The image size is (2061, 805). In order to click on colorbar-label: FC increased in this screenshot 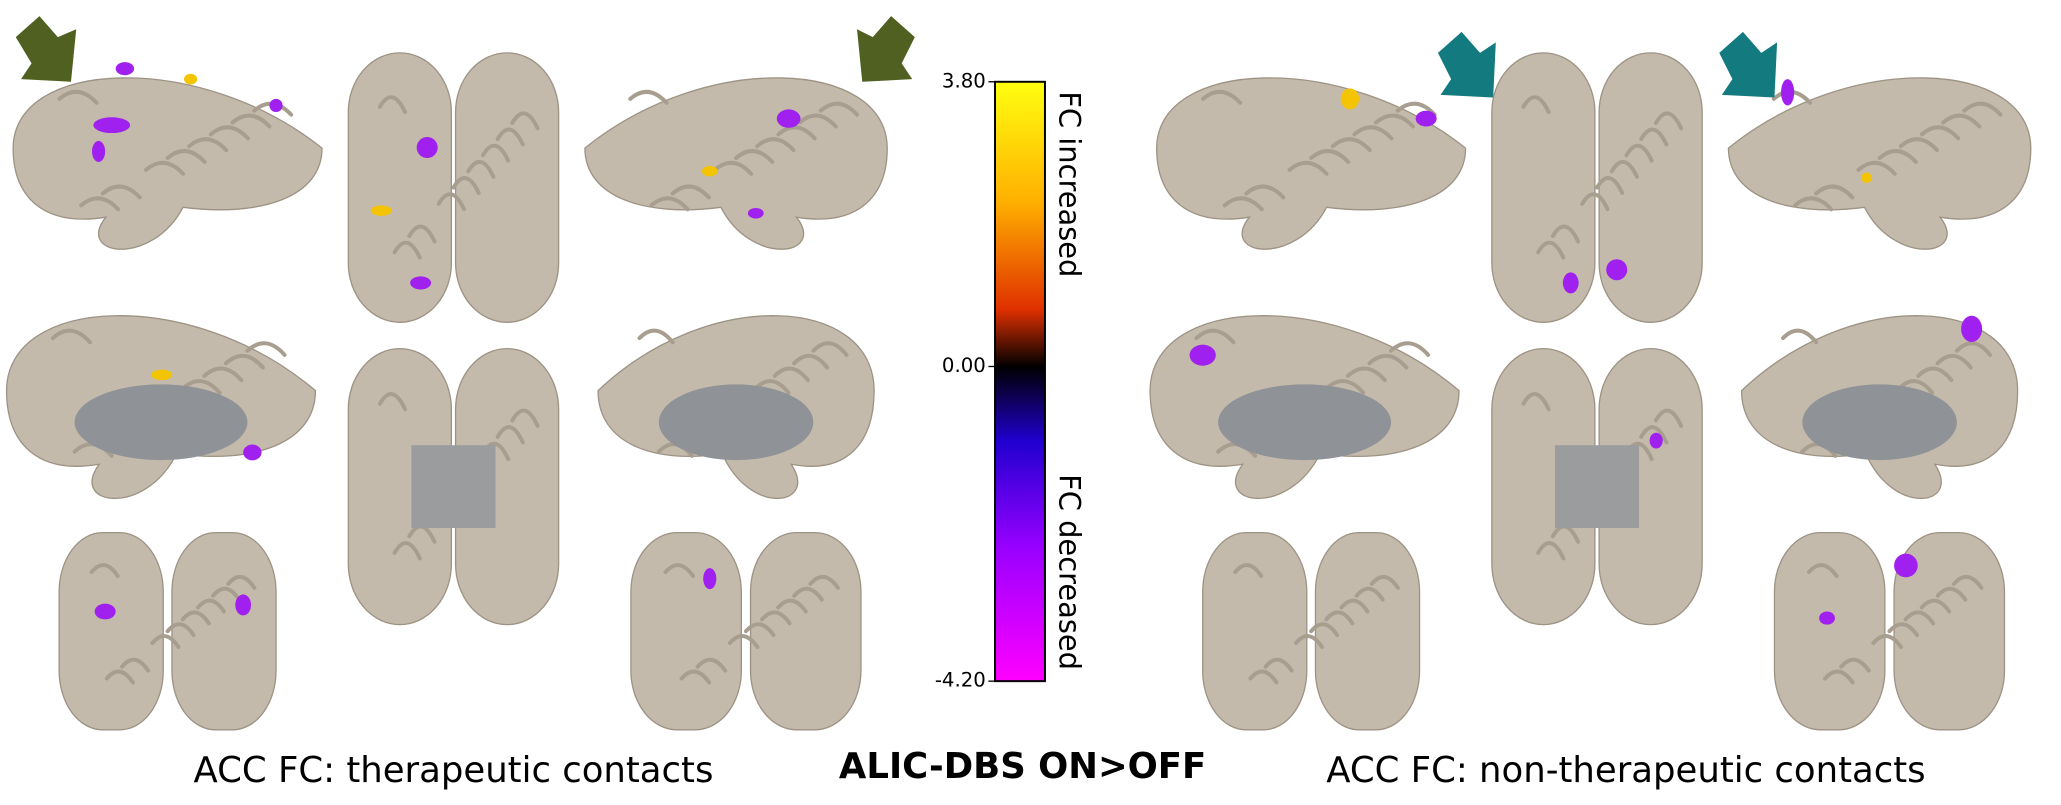, I will do `click(1069, 184)`.